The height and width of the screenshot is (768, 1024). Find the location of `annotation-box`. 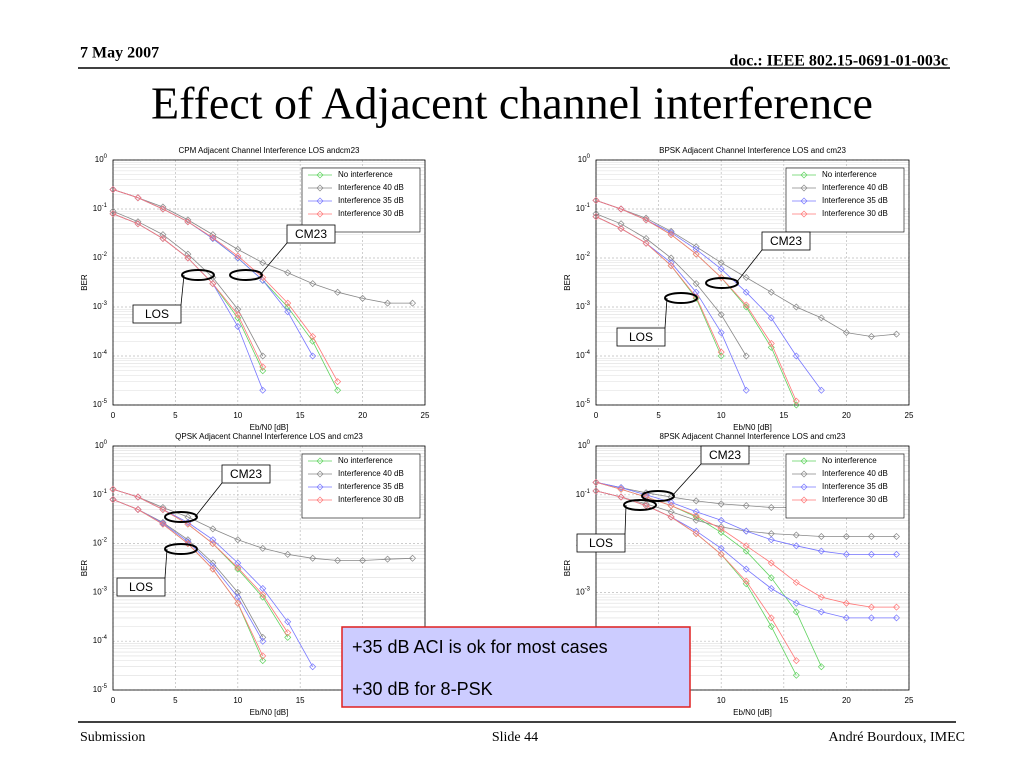

annotation-box is located at coordinates (725, 455).